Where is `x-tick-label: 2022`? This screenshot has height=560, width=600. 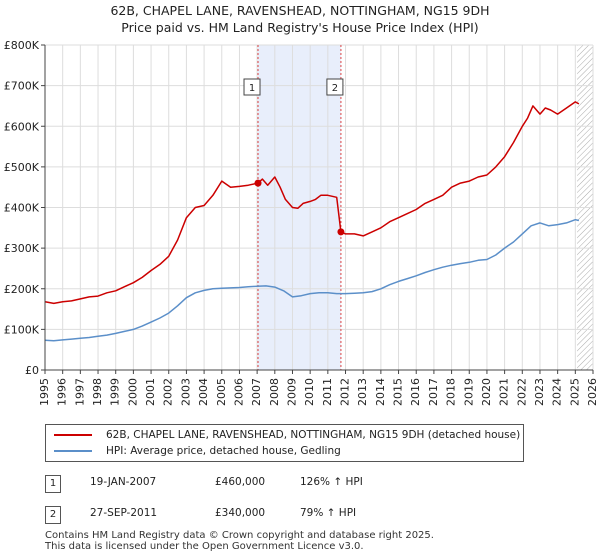 x-tick-label: 2022 is located at coordinates (521, 392).